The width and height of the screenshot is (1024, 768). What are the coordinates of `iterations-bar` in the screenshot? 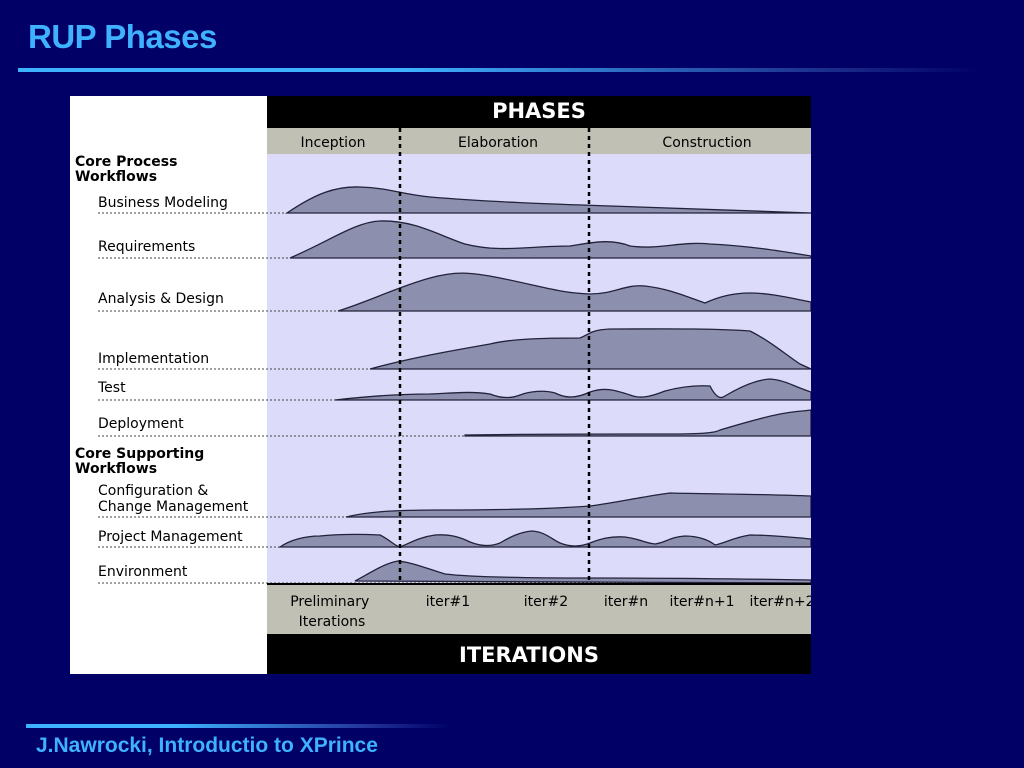 It's located at (539, 609).